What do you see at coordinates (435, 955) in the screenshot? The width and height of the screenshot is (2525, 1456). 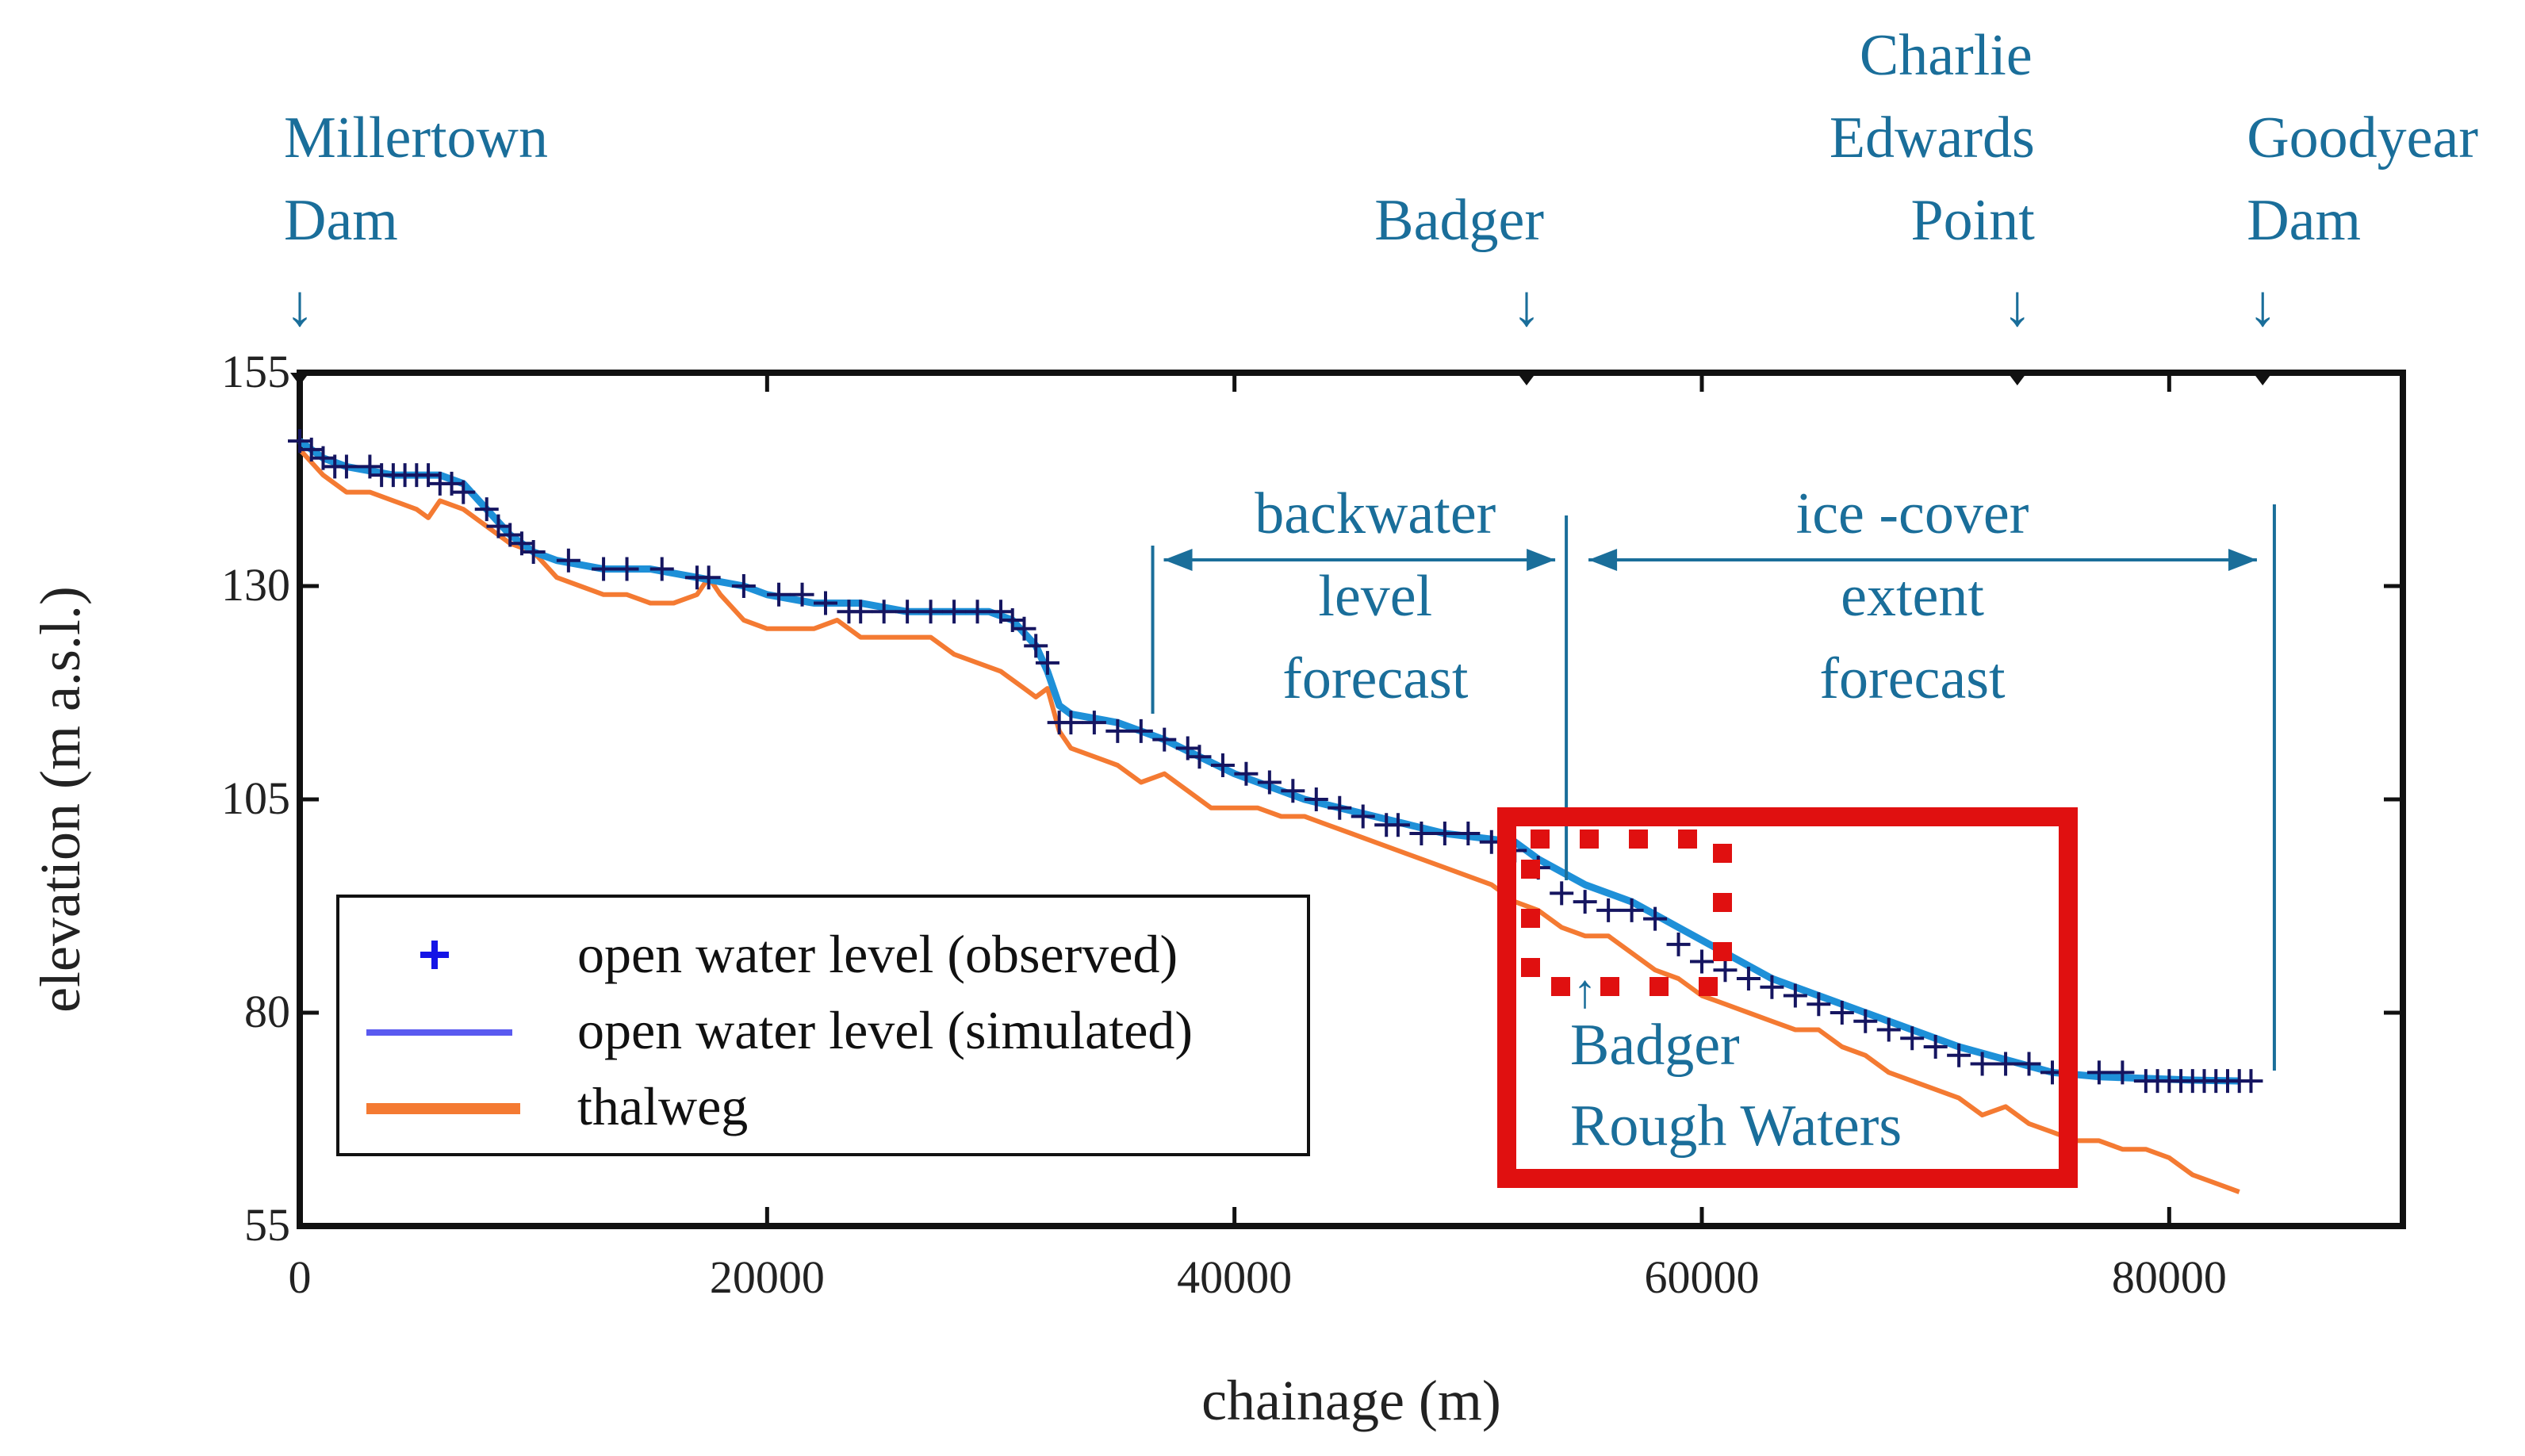 I see `legend-observed-swatch` at bounding box center [435, 955].